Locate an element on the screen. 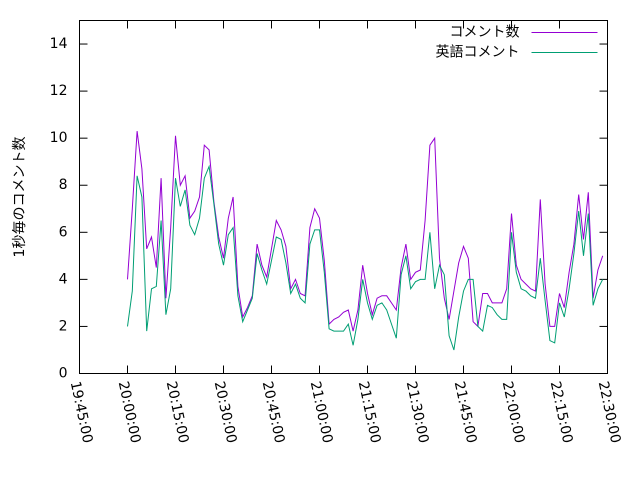 Image resolution: width=640 pixels, height=480 pixels. y-tick-label: 6 is located at coordinates (63, 232).